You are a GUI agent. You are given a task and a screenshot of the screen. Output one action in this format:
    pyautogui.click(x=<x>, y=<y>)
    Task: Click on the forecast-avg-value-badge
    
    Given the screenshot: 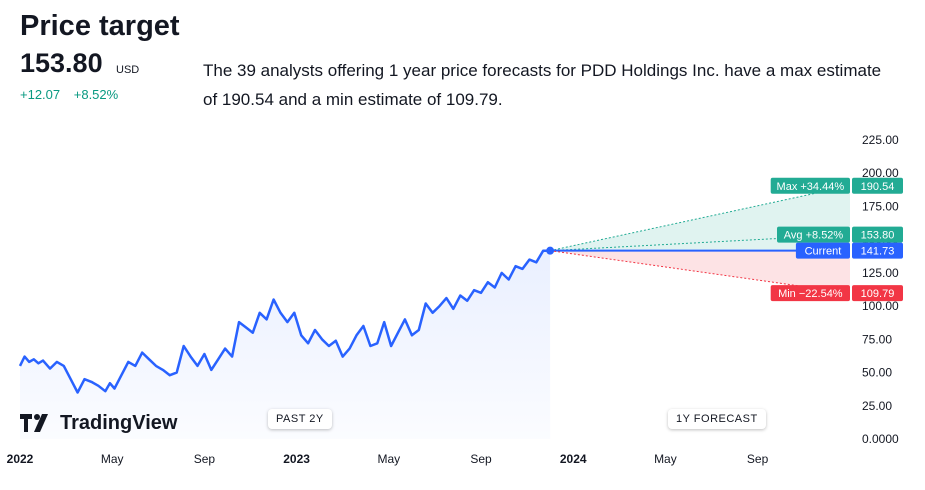 What is the action you would take?
    pyautogui.click(x=877, y=234)
    